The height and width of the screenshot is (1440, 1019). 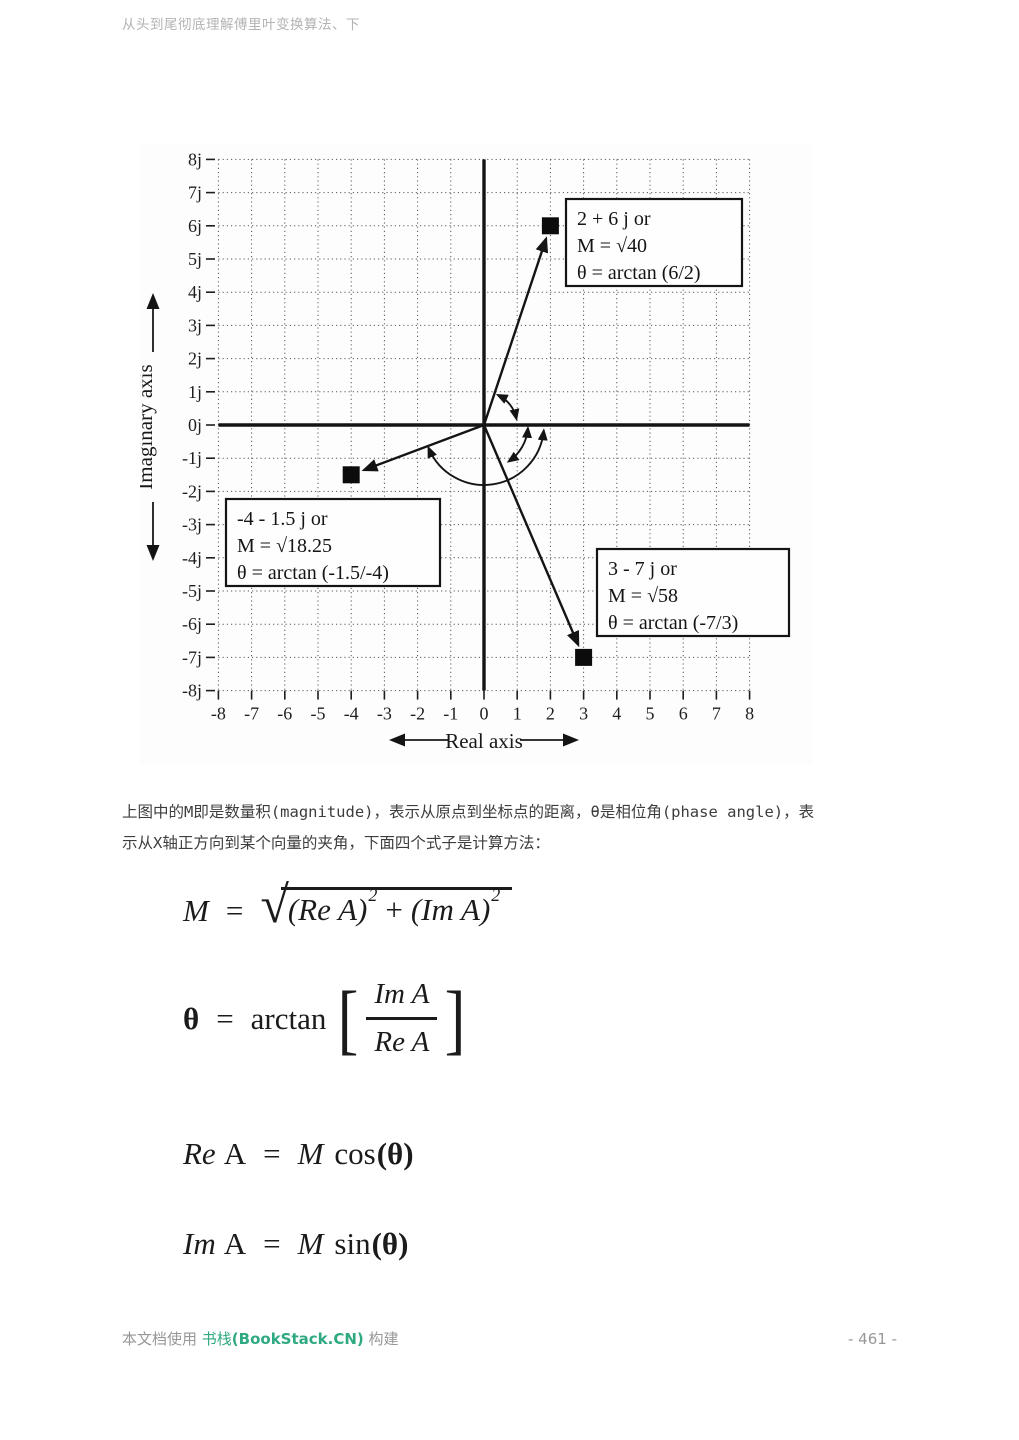 What do you see at coordinates (654, 242) in the screenshot?
I see `annotation-box: 2 + 6 j or M = √40 θ = arctan (6/2)` at bounding box center [654, 242].